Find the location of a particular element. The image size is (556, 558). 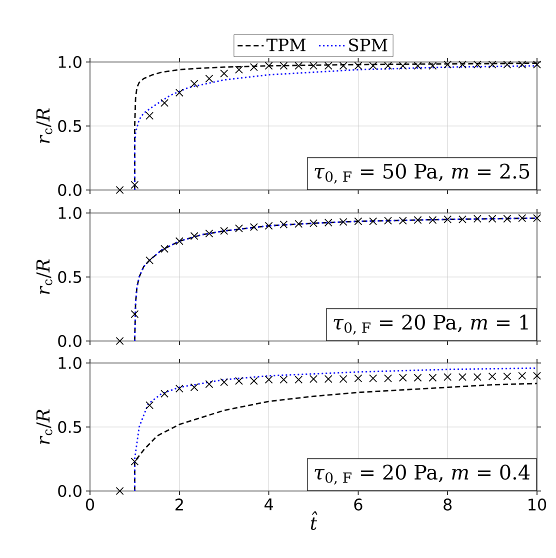

x-tick-label: 0 is located at coordinates (90, 504).